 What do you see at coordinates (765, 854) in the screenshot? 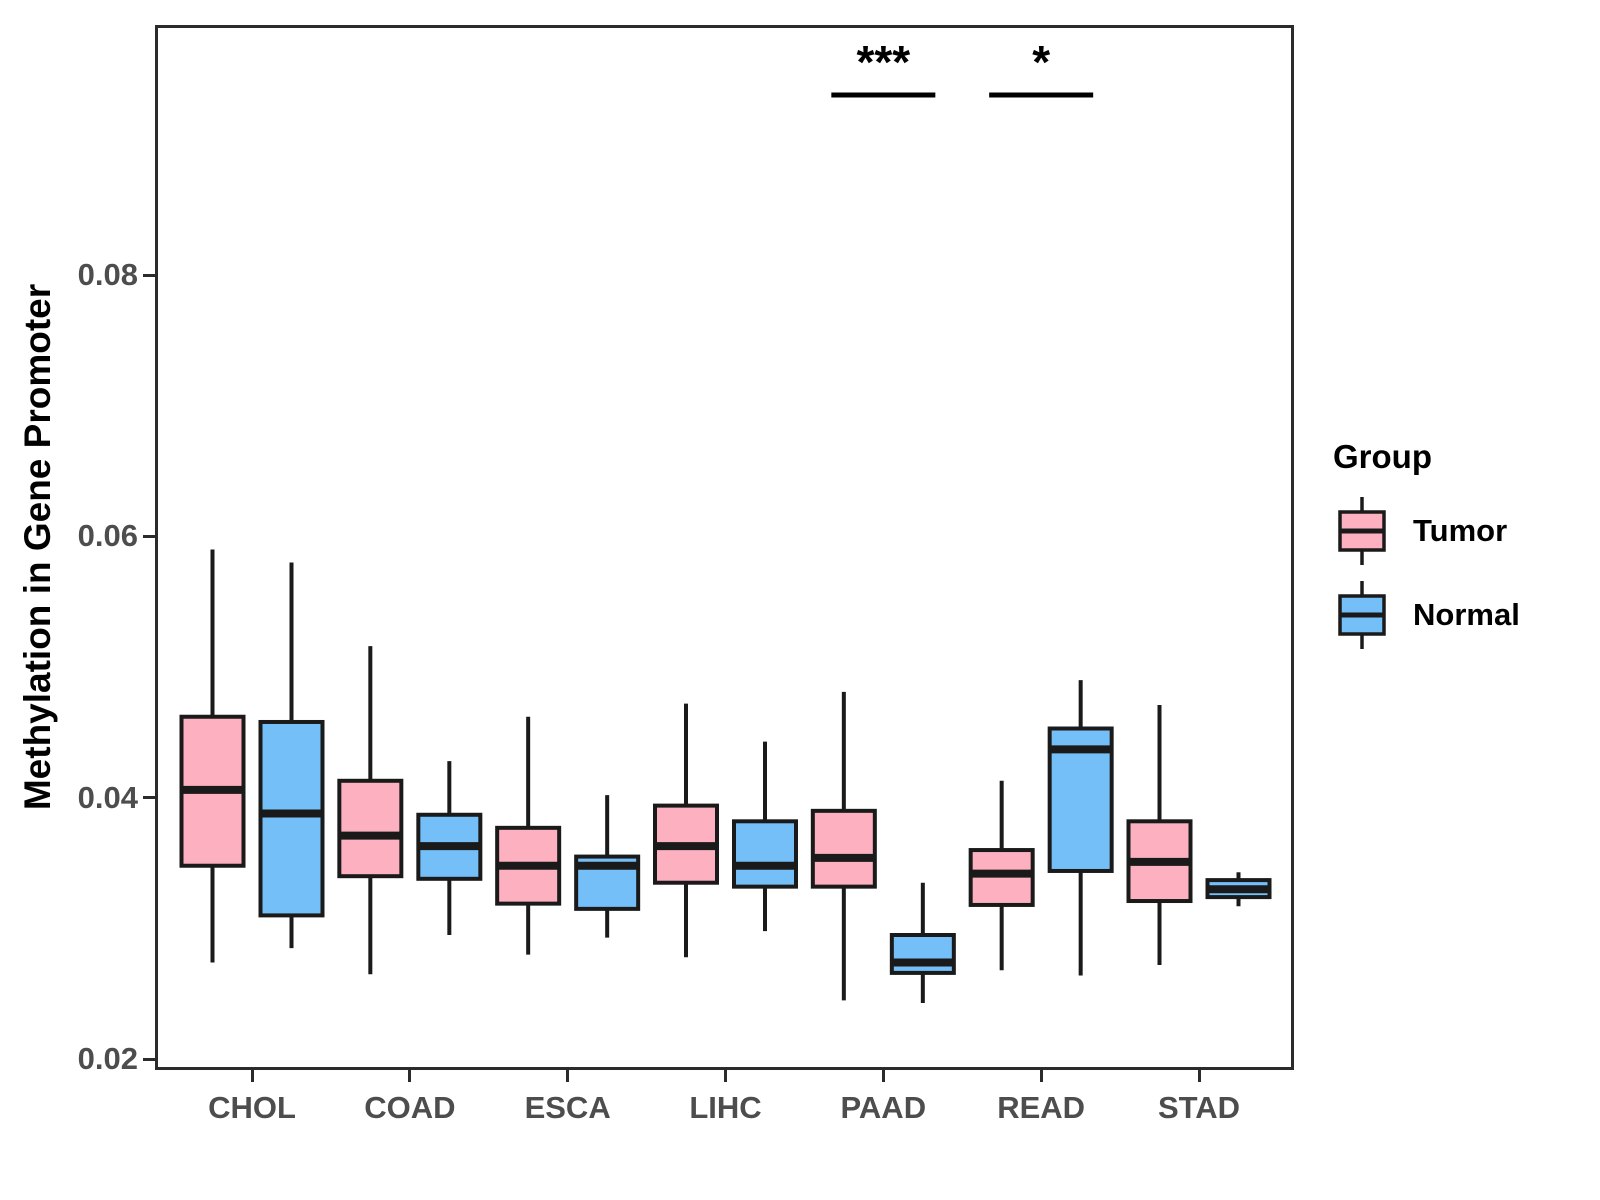
I see `box-normal-LIHC` at bounding box center [765, 854].